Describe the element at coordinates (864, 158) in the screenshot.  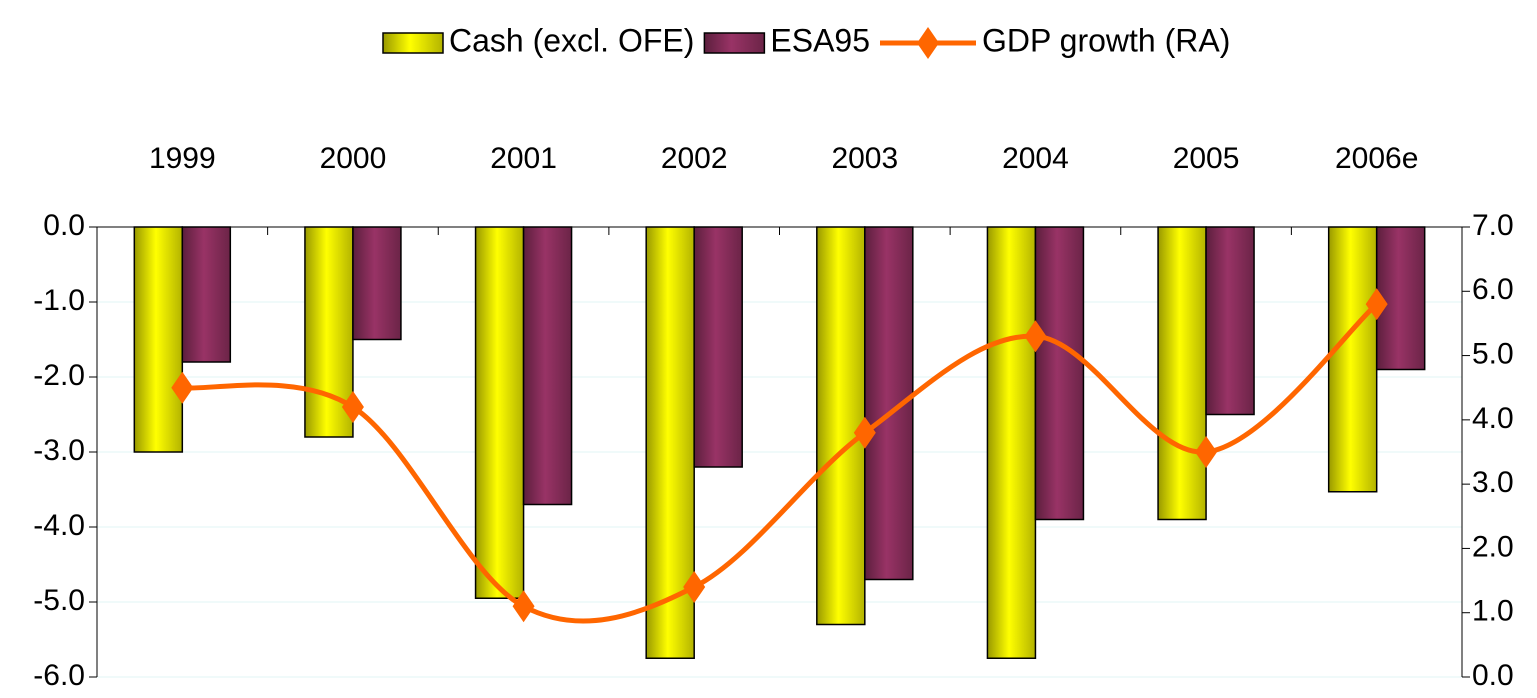
I see `x-tick-label: 2003` at that location.